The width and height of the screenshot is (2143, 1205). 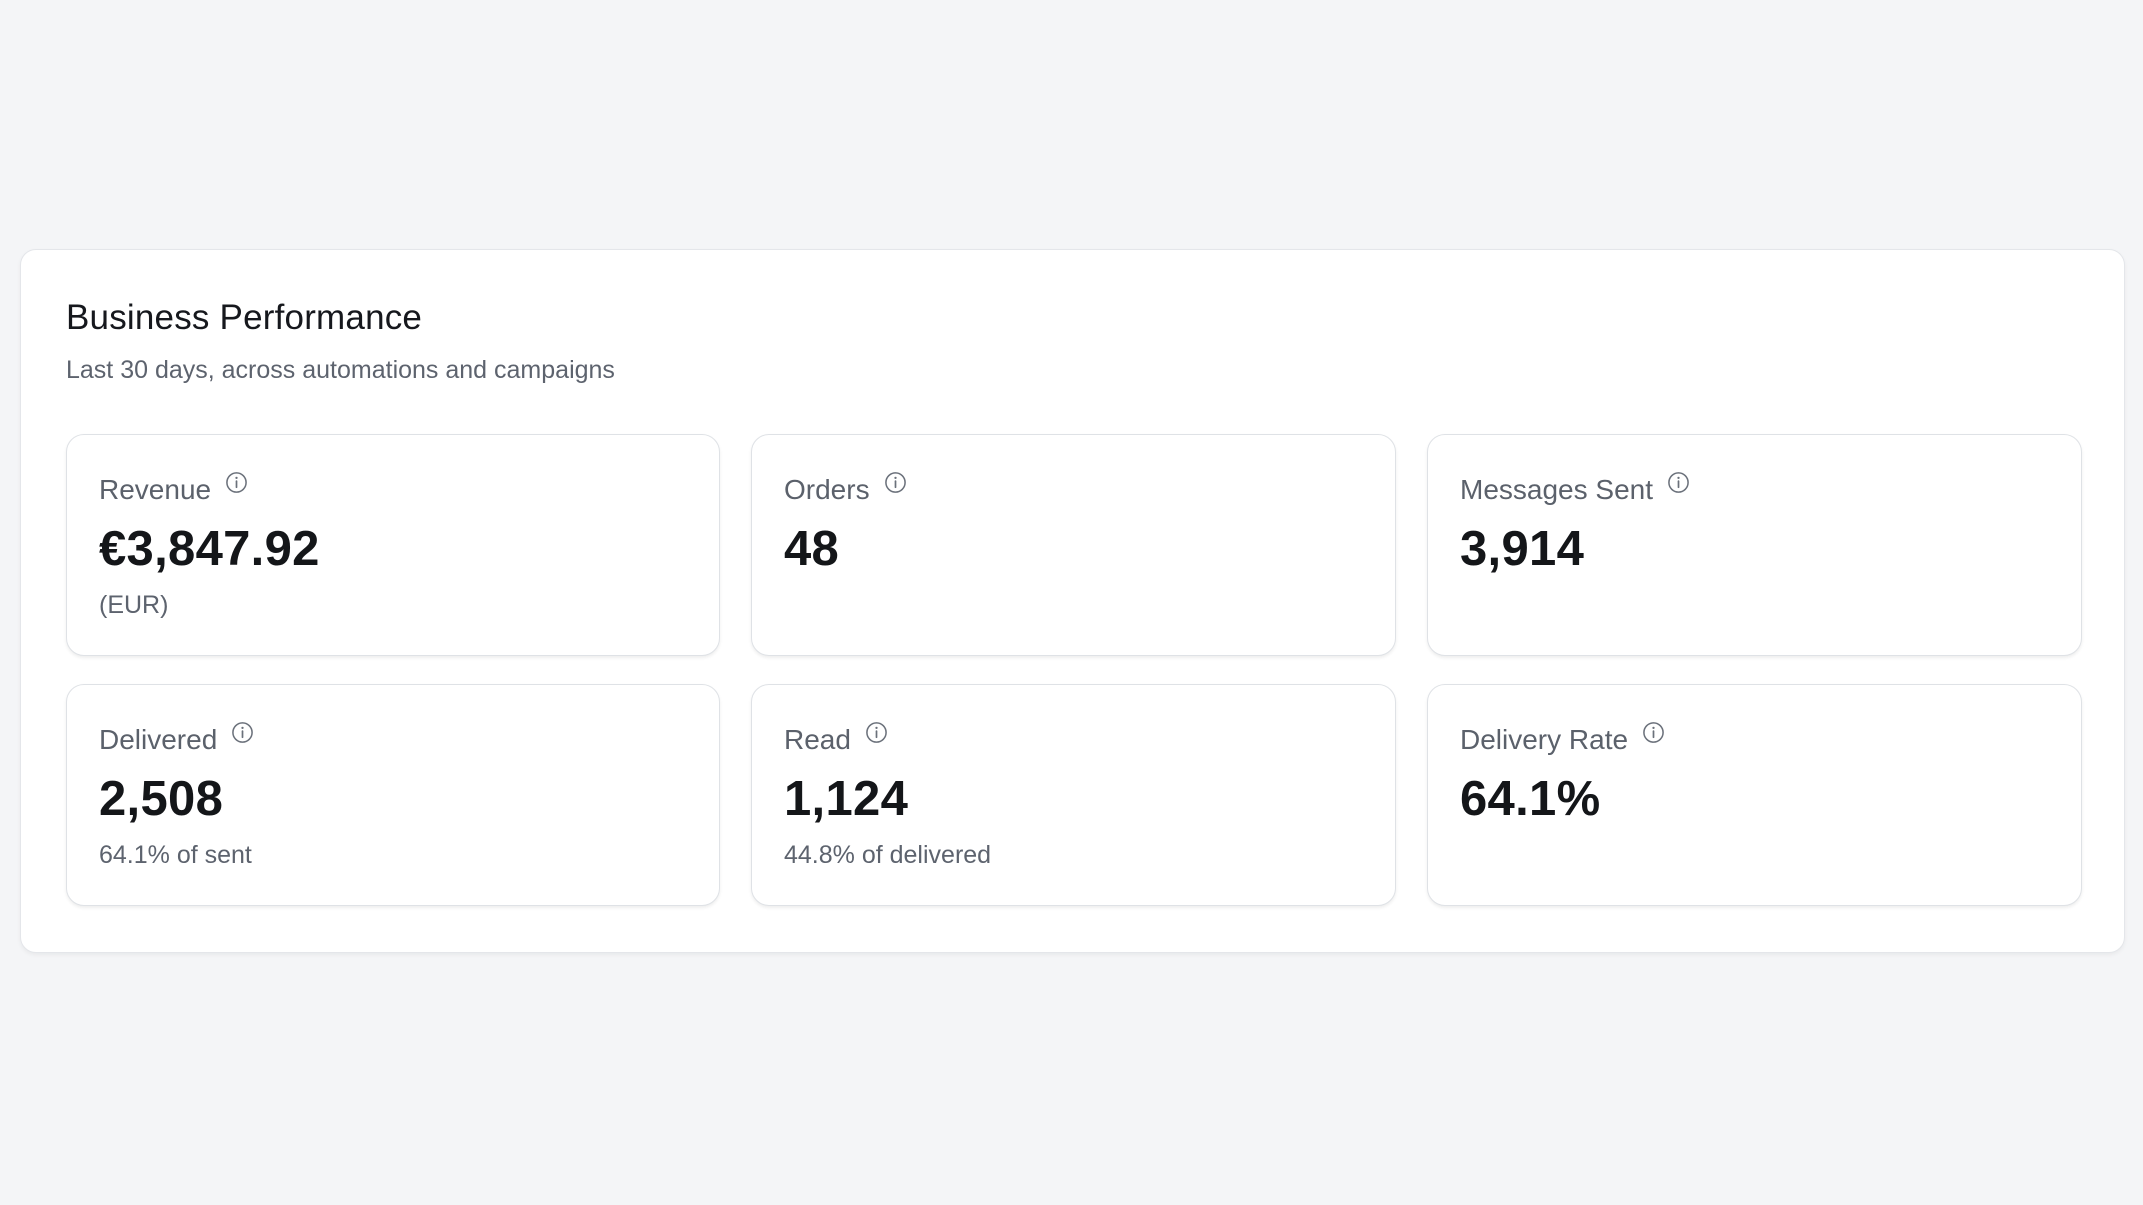 What do you see at coordinates (1073, 545) in the screenshot?
I see `metric-card-orders: Orders 48` at bounding box center [1073, 545].